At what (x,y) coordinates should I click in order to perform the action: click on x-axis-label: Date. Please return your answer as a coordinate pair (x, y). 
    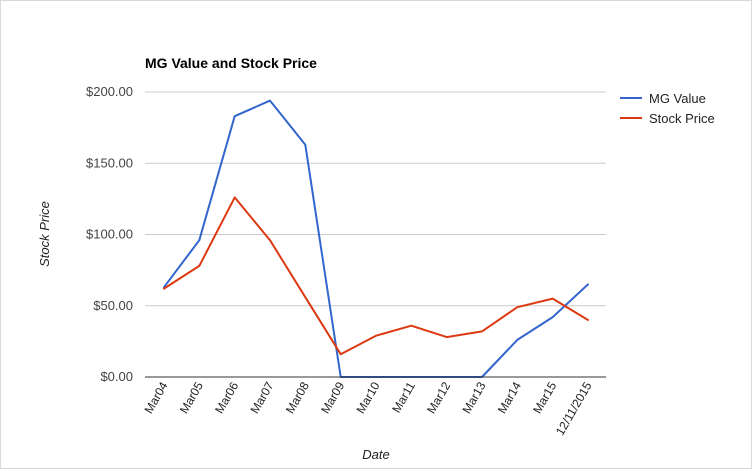
    Looking at the image, I should click on (375, 454).